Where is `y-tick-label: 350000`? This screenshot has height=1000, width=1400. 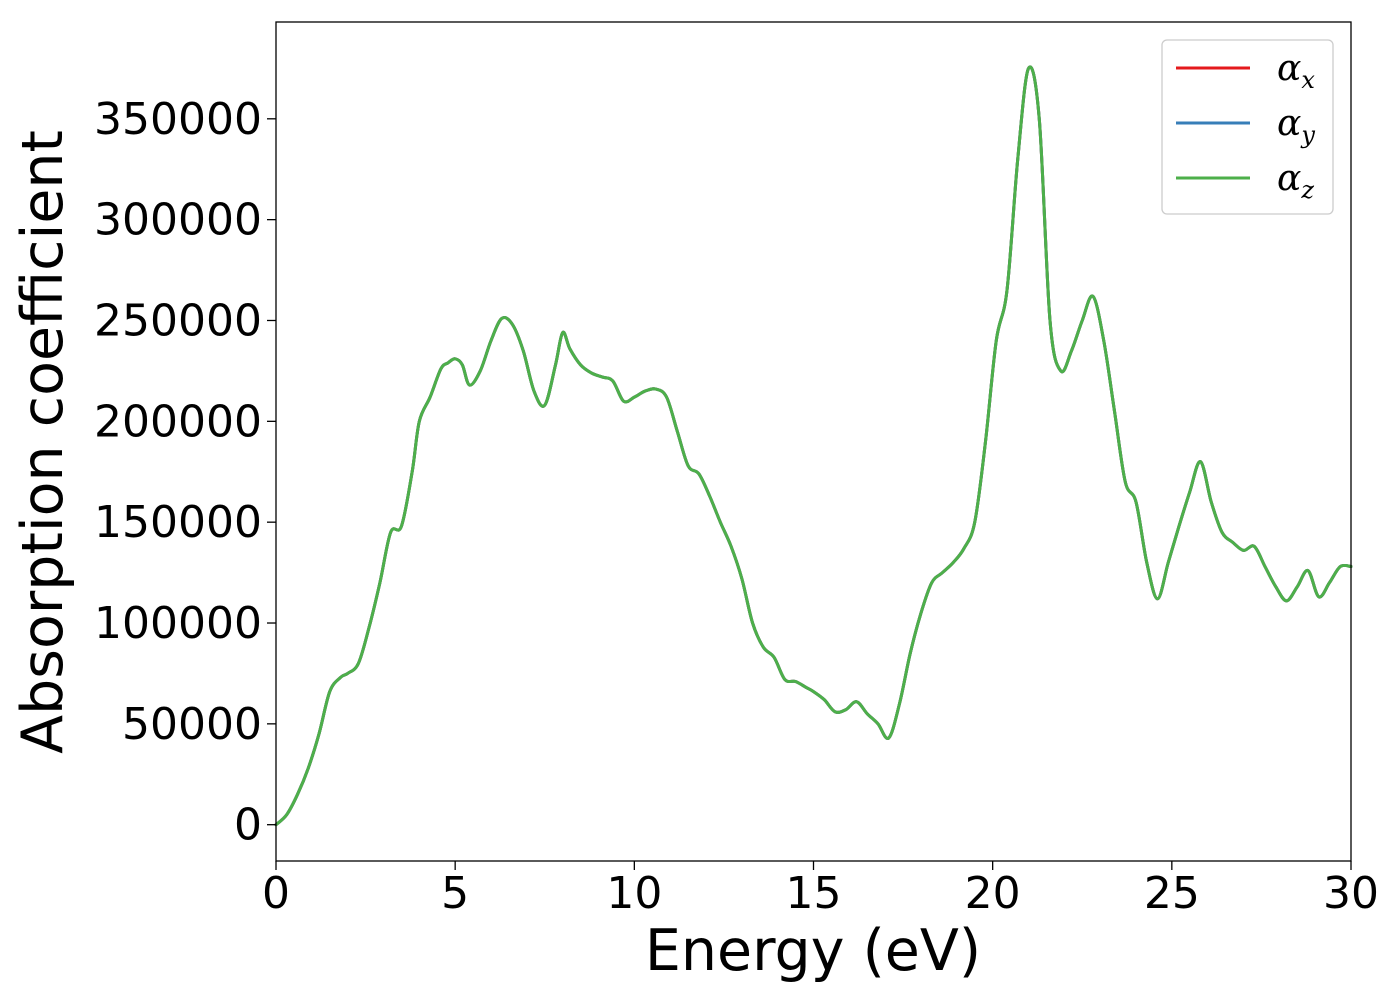 y-tick-label: 350000 is located at coordinates (178, 119).